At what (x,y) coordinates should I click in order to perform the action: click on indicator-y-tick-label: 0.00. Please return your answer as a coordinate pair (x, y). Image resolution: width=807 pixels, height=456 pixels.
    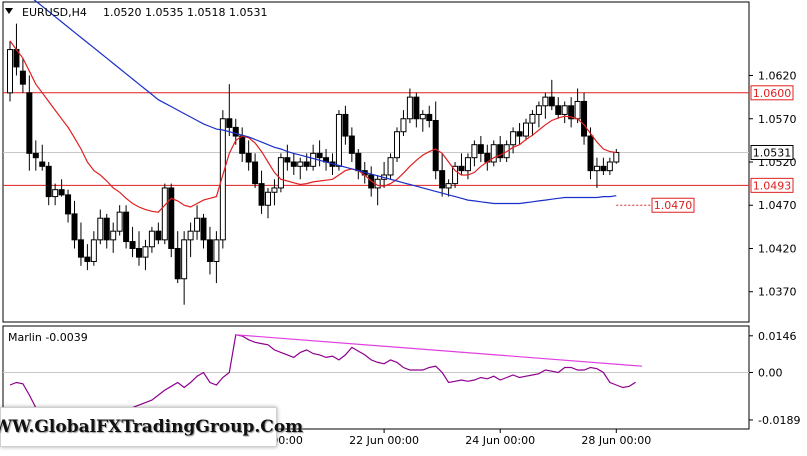
    Looking at the image, I should click on (770, 372).